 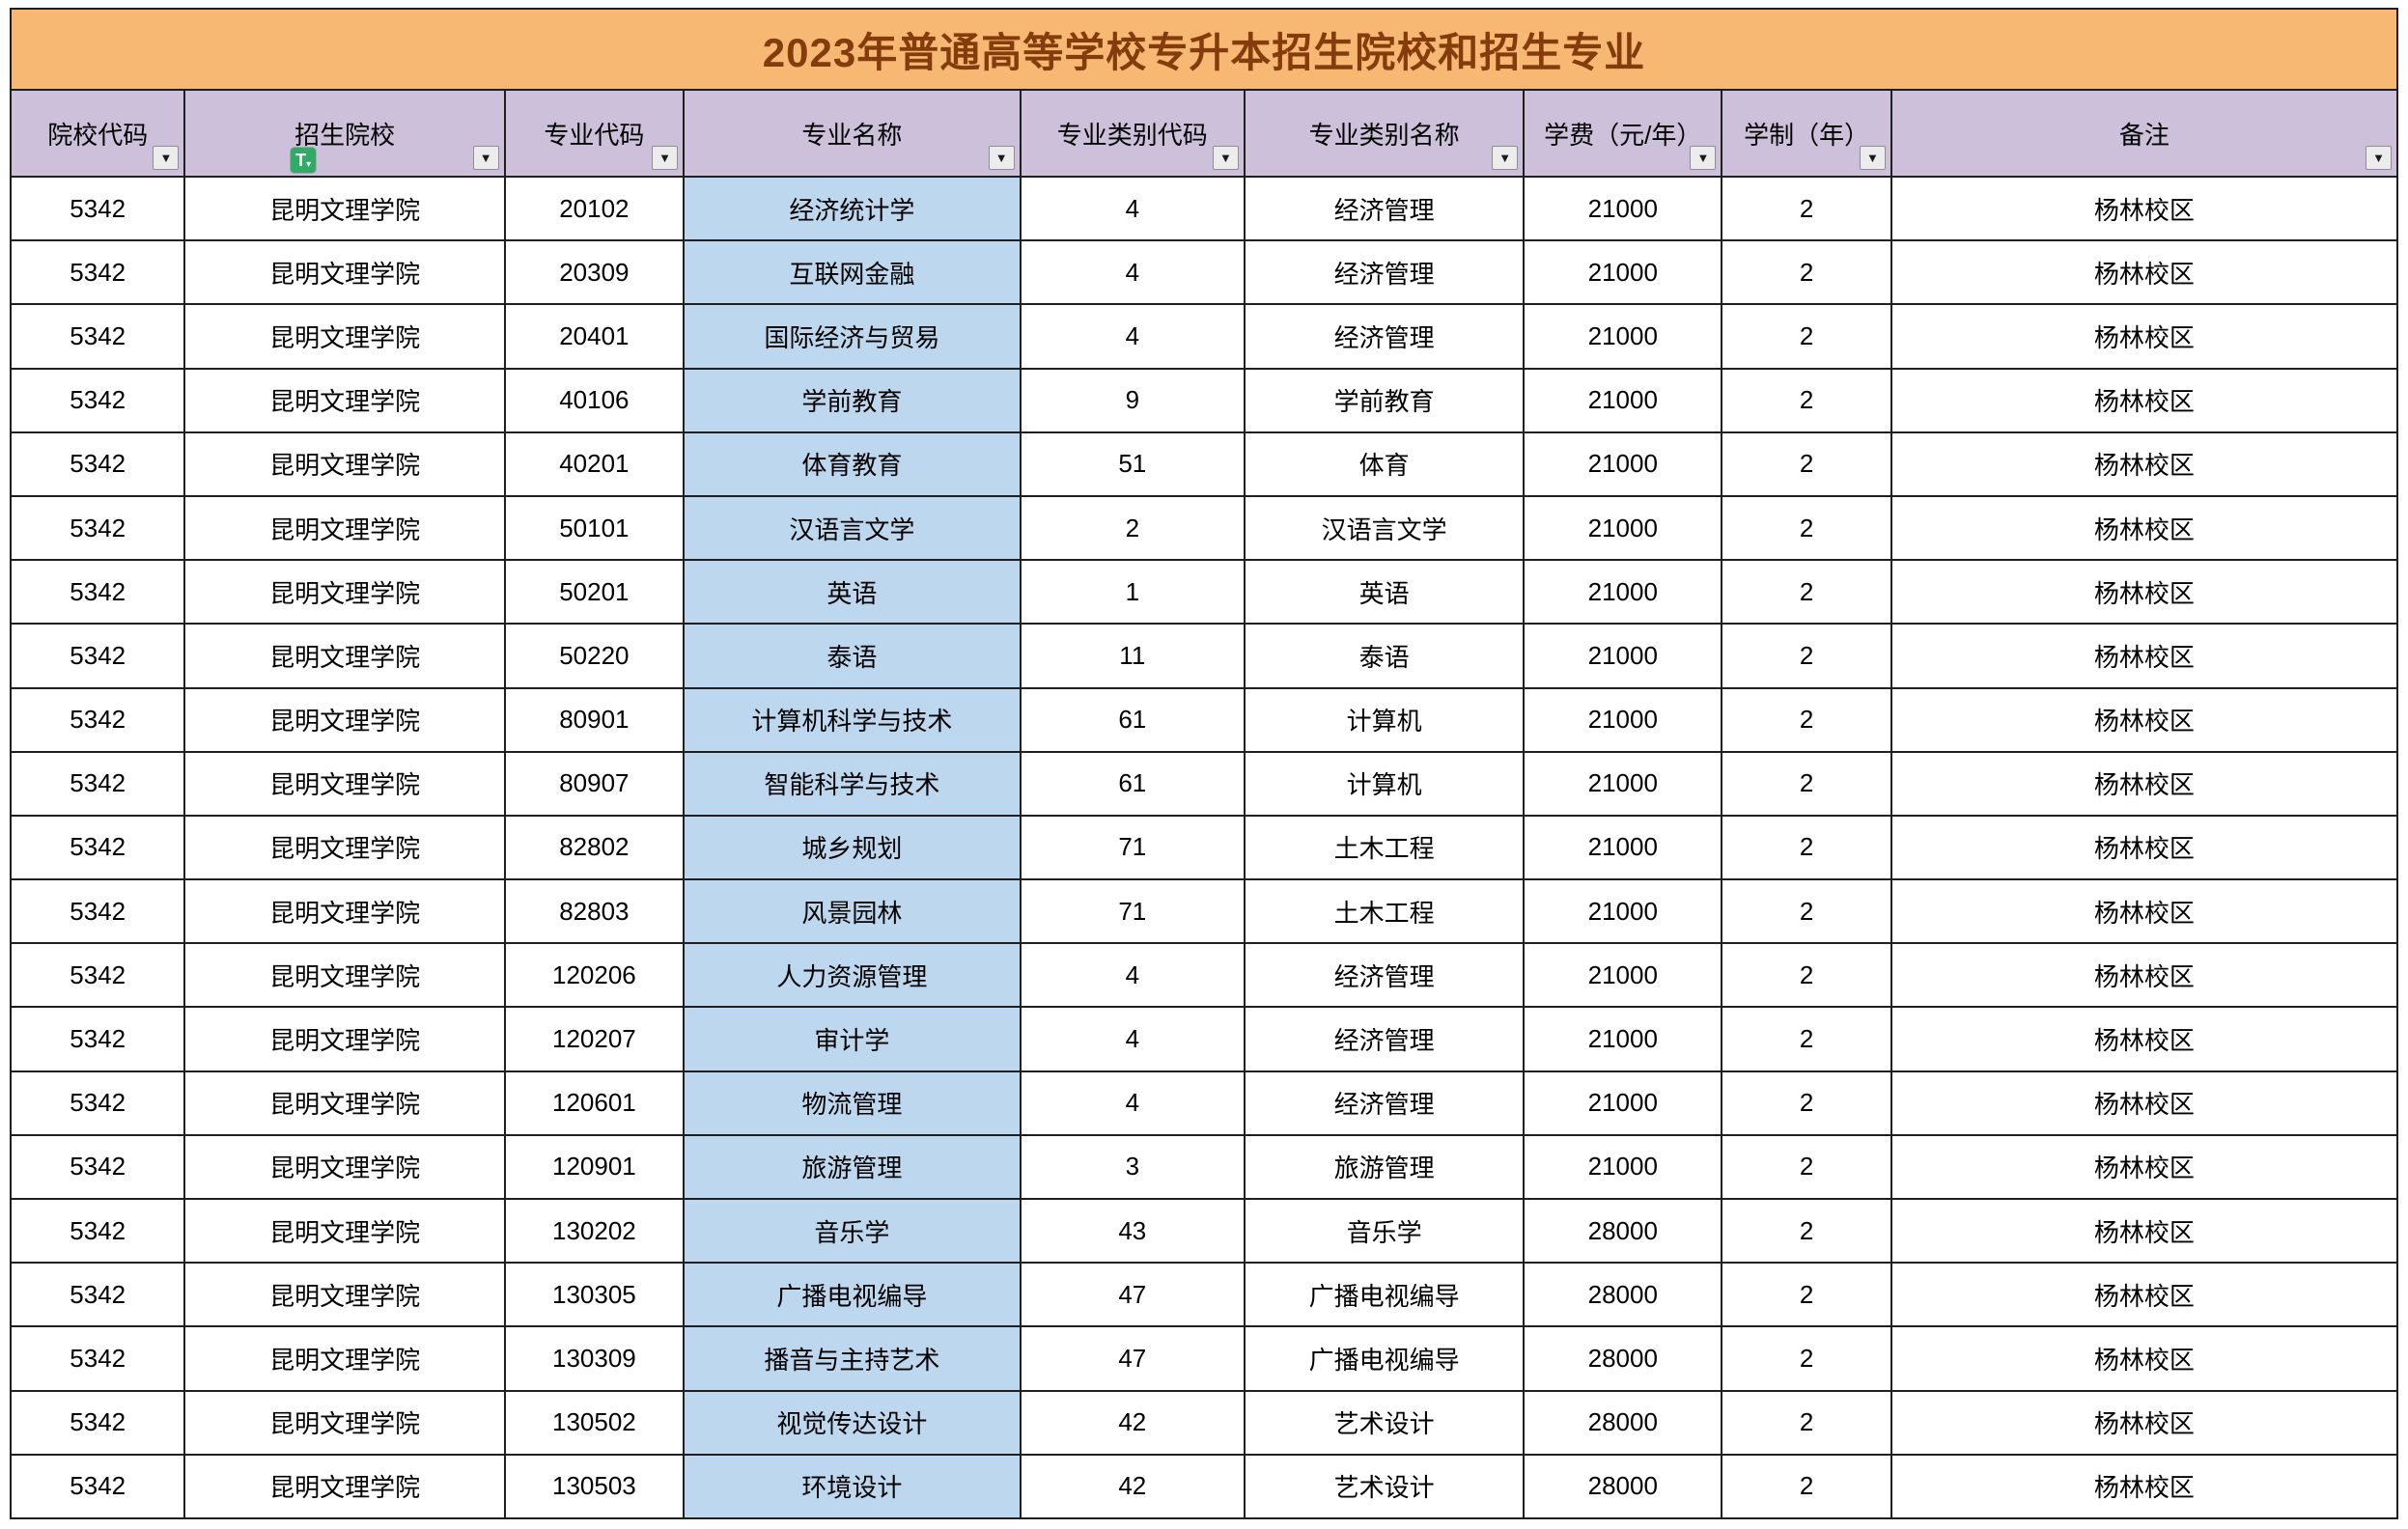 What do you see at coordinates (1385, 528) in the screenshot?
I see `cell-category_name: 汉语言文学` at bounding box center [1385, 528].